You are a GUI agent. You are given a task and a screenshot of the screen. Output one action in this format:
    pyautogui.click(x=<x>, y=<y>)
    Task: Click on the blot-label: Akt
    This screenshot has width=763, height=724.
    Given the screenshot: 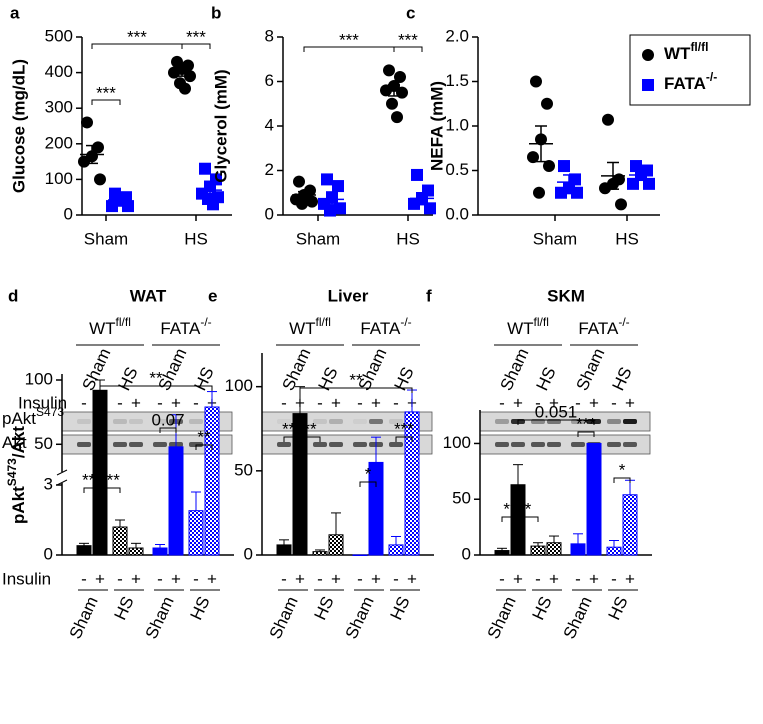 What is the action you would take?
    pyautogui.click(x=14, y=442)
    